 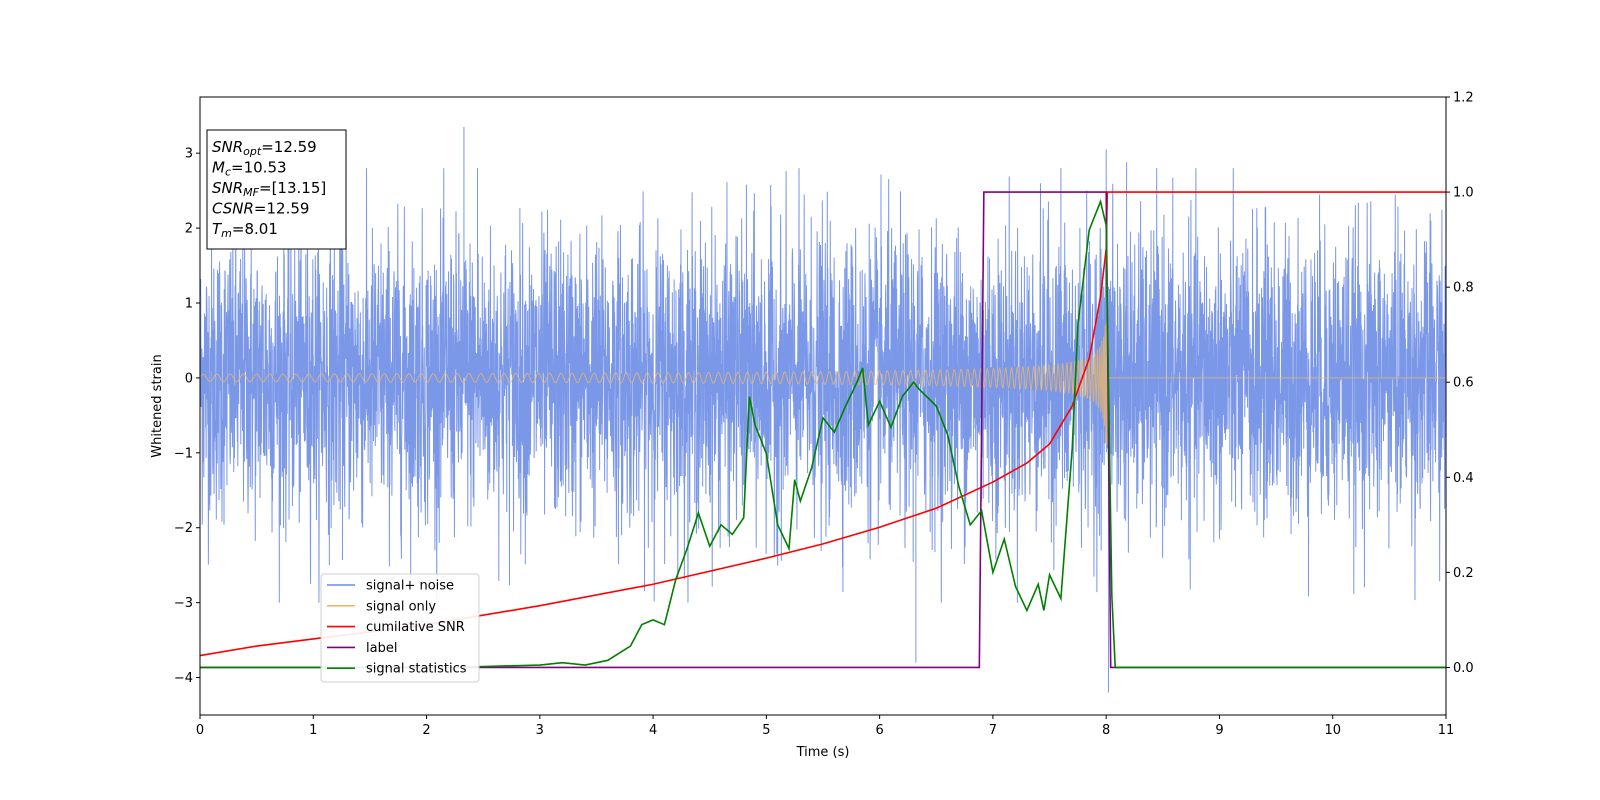 What do you see at coordinates (189, 229) in the screenshot?
I see `y-tick-label: 2` at bounding box center [189, 229].